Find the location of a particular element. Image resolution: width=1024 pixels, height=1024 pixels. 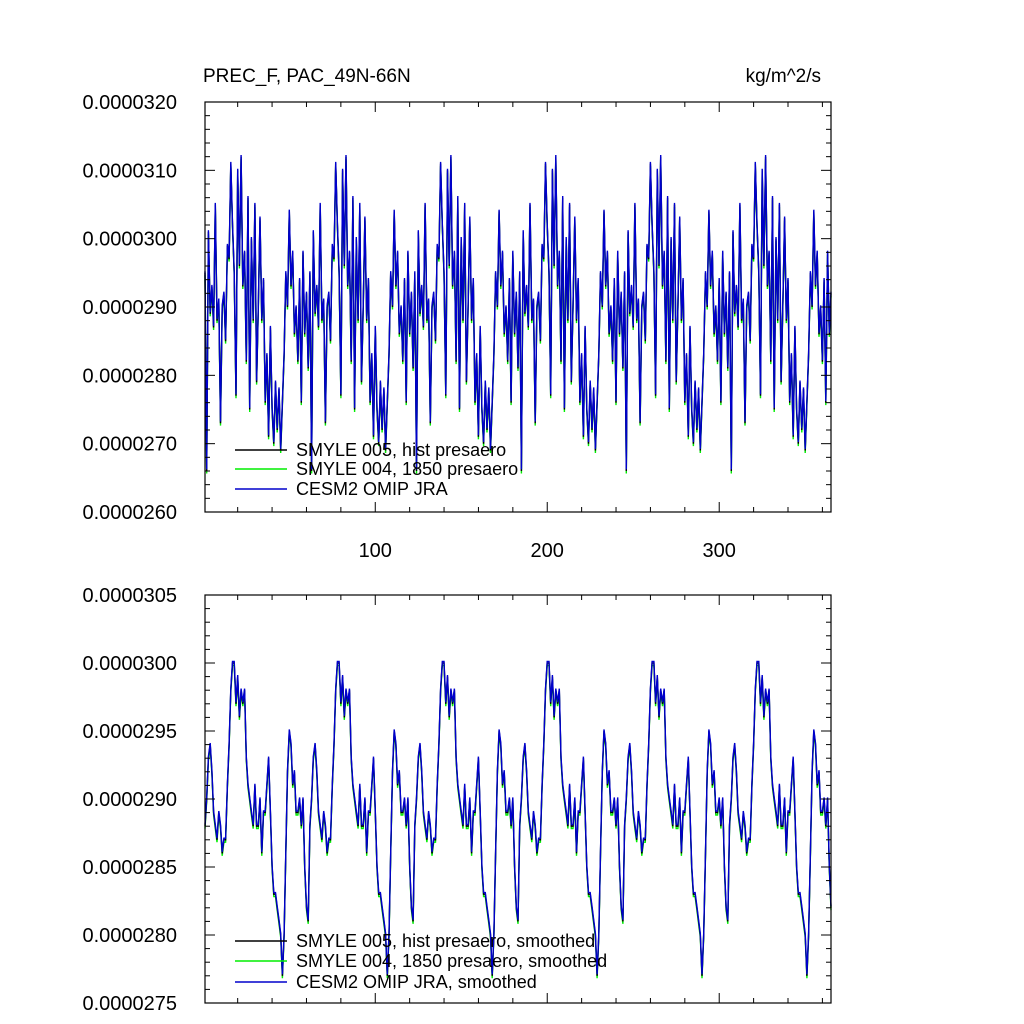

y-tick-label: 0.0000270 is located at coordinates (129, 445).